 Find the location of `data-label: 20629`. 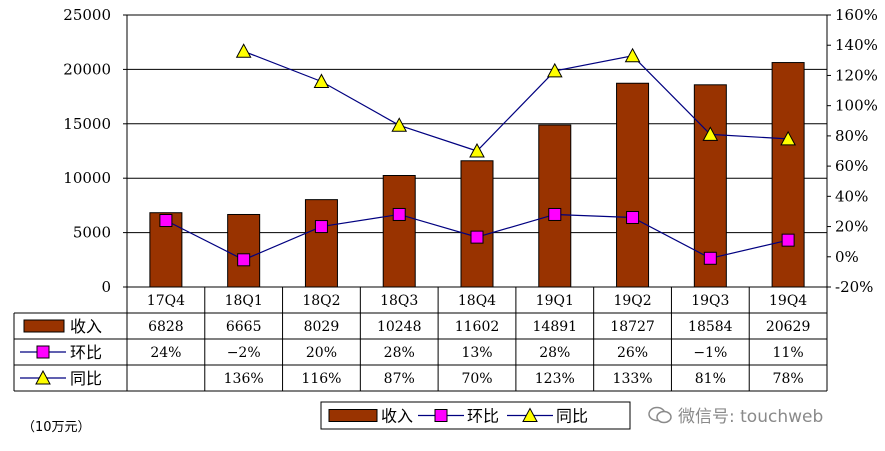

data-label: 20629 is located at coordinates (788, 327).